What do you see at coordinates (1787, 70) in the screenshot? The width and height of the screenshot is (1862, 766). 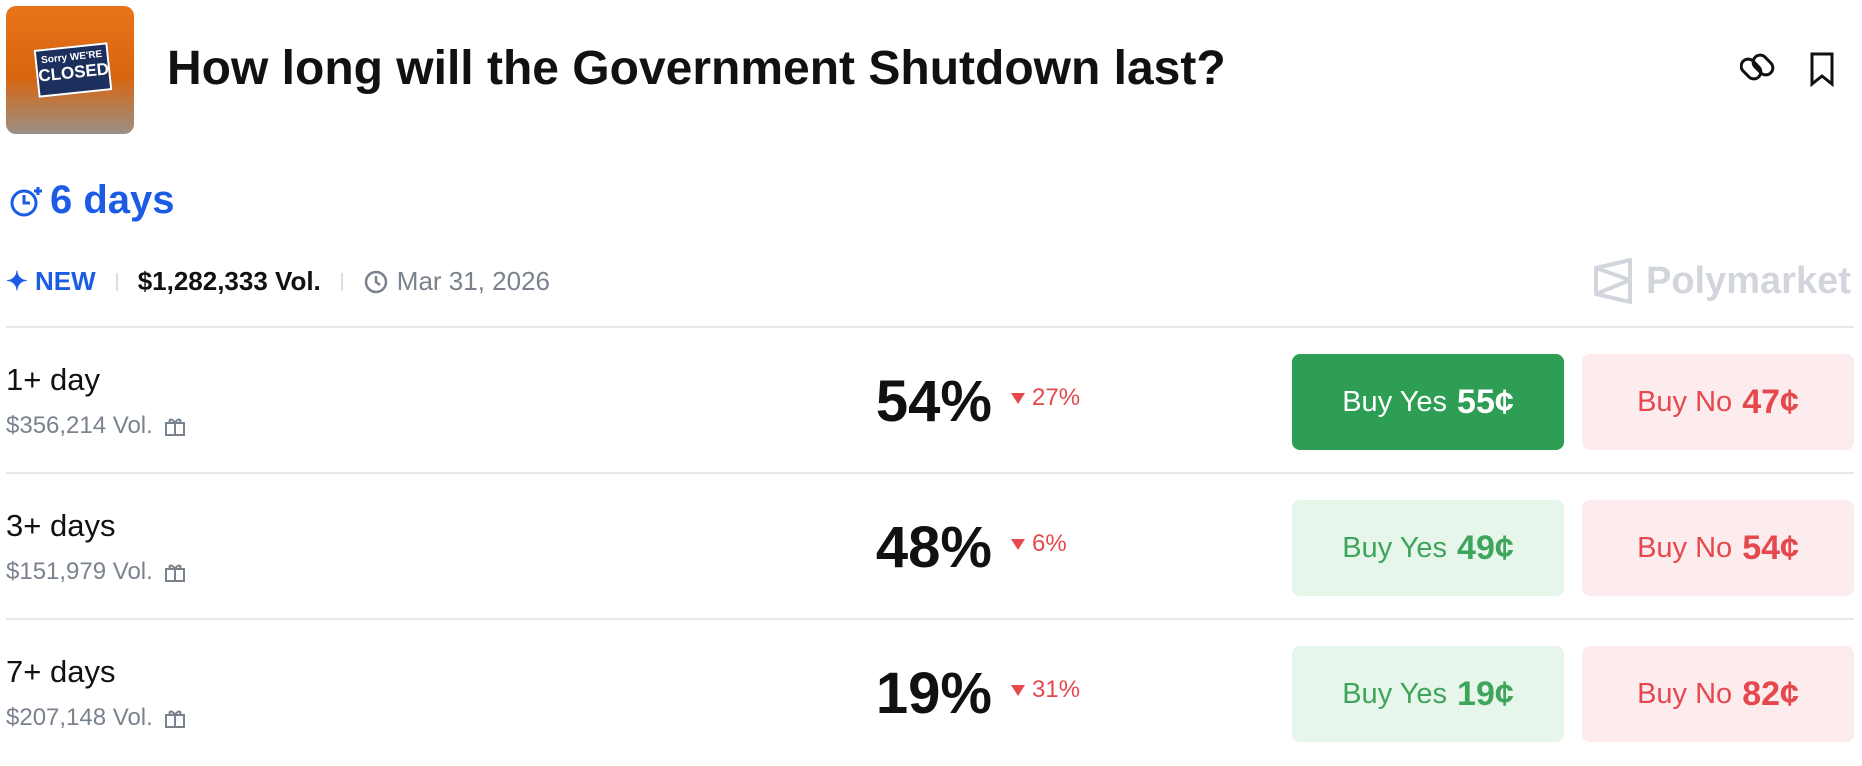 I see `header-actions` at bounding box center [1787, 70].